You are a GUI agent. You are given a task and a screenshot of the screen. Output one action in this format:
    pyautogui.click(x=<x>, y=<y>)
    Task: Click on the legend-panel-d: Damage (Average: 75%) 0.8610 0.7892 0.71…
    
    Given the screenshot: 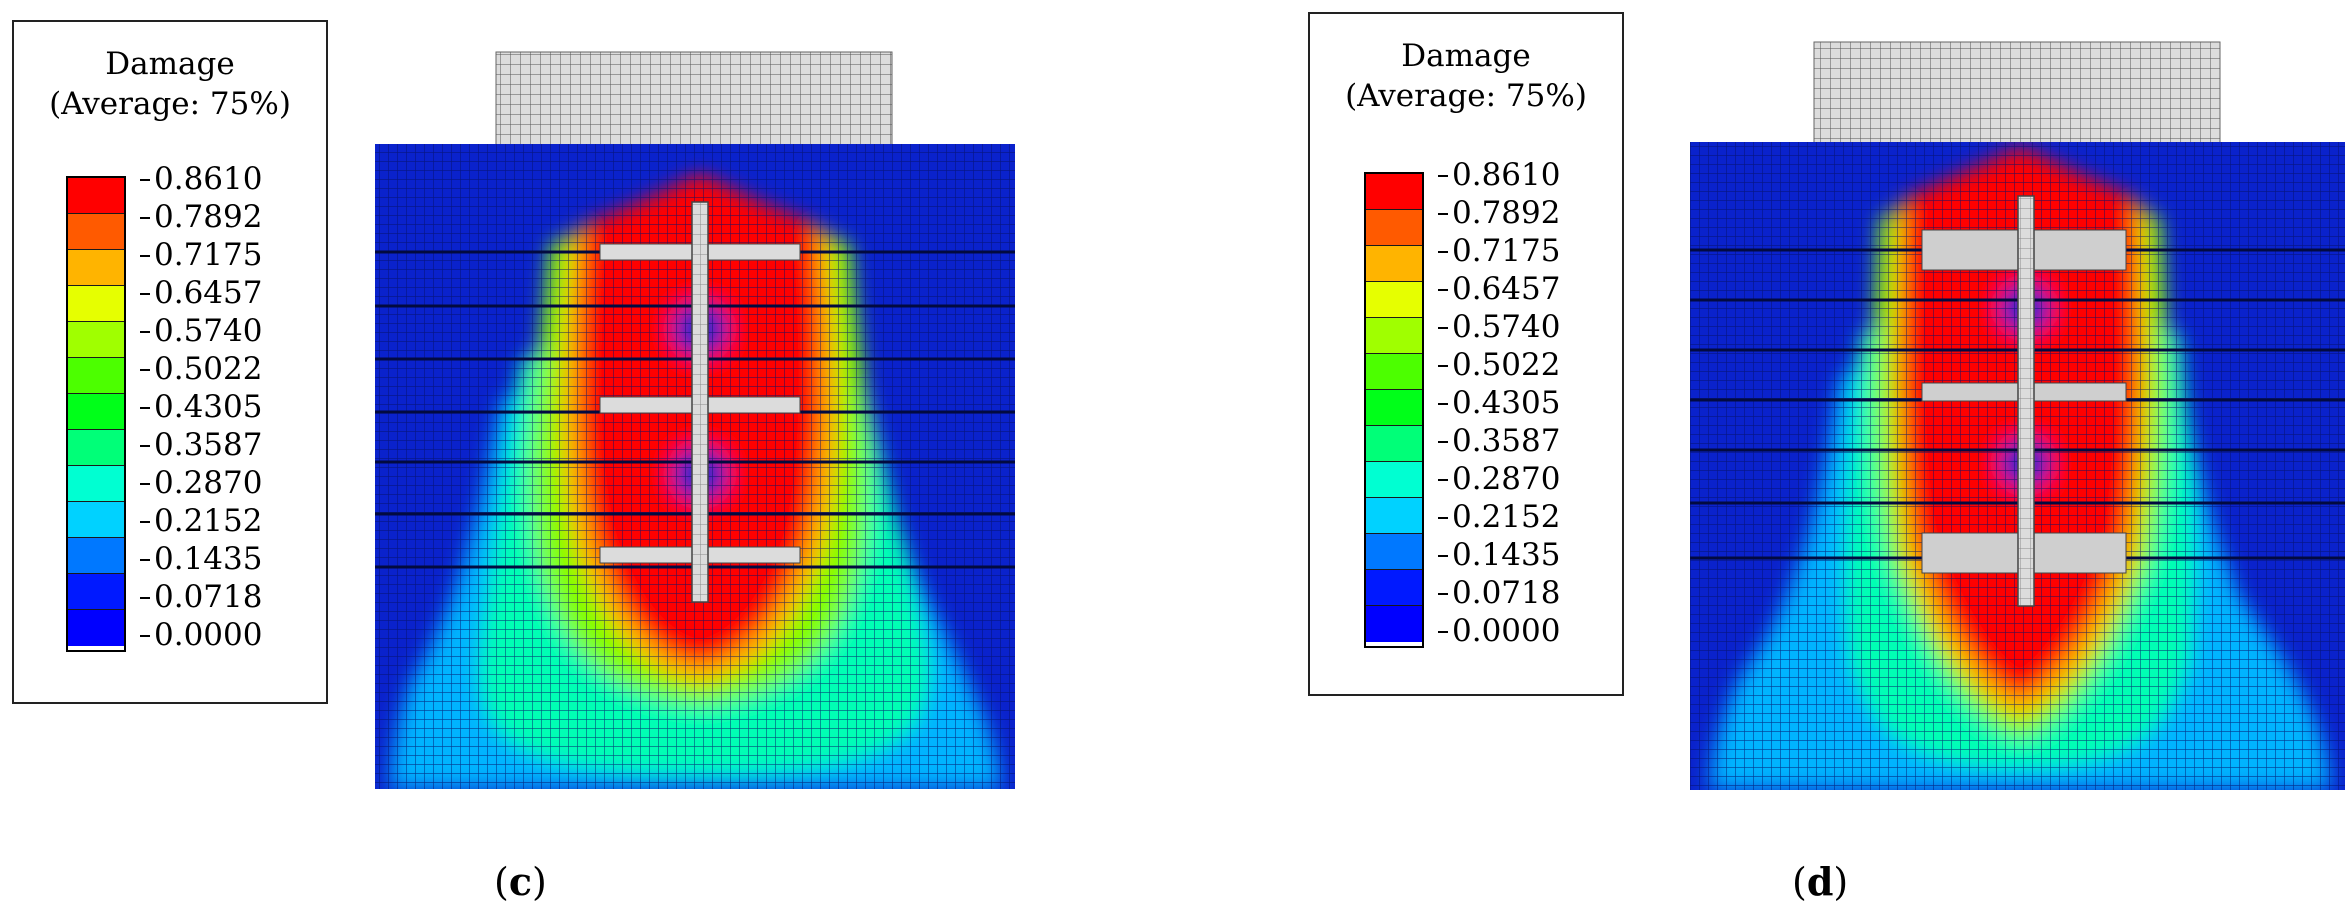 What is the action you would take?
    pyautogui.click(x=1466, y=354)
    